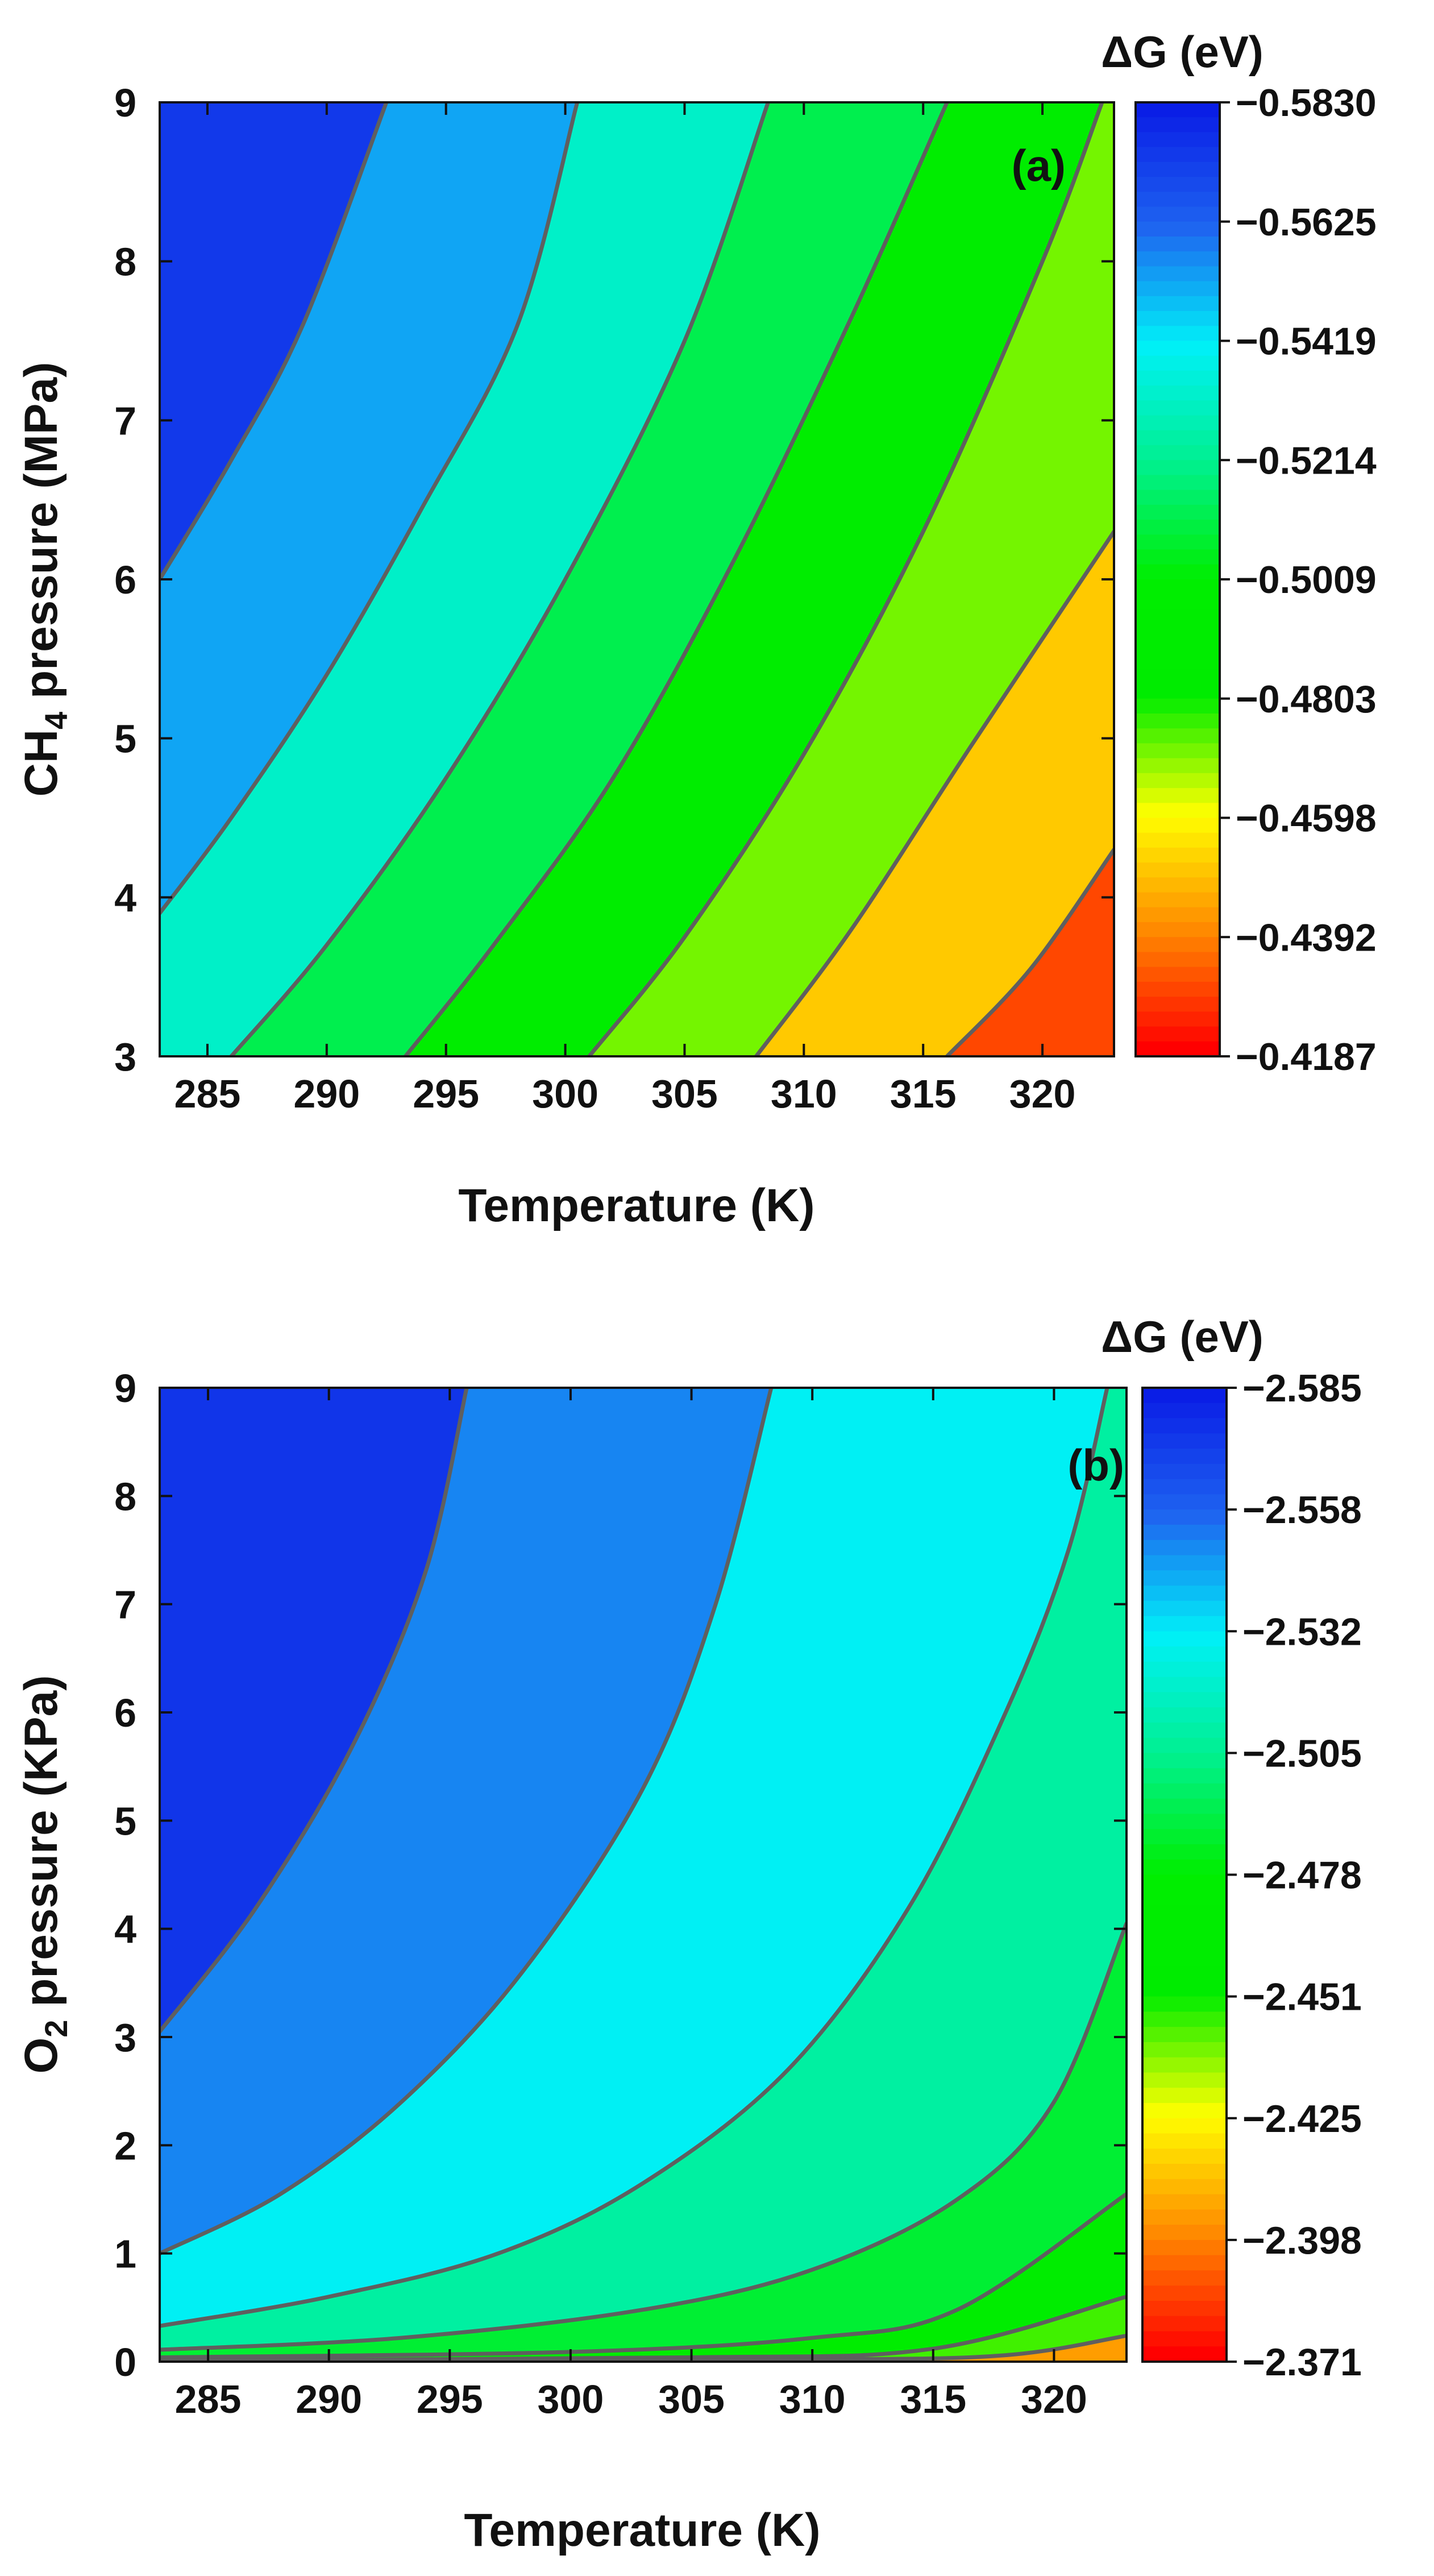 Image resolution: width=1434 pixels, height=2576 pixels. Describe the element at coordinates (125, 580) in the screenshot. I see `y-tick-label-a-6: 6` at that location.